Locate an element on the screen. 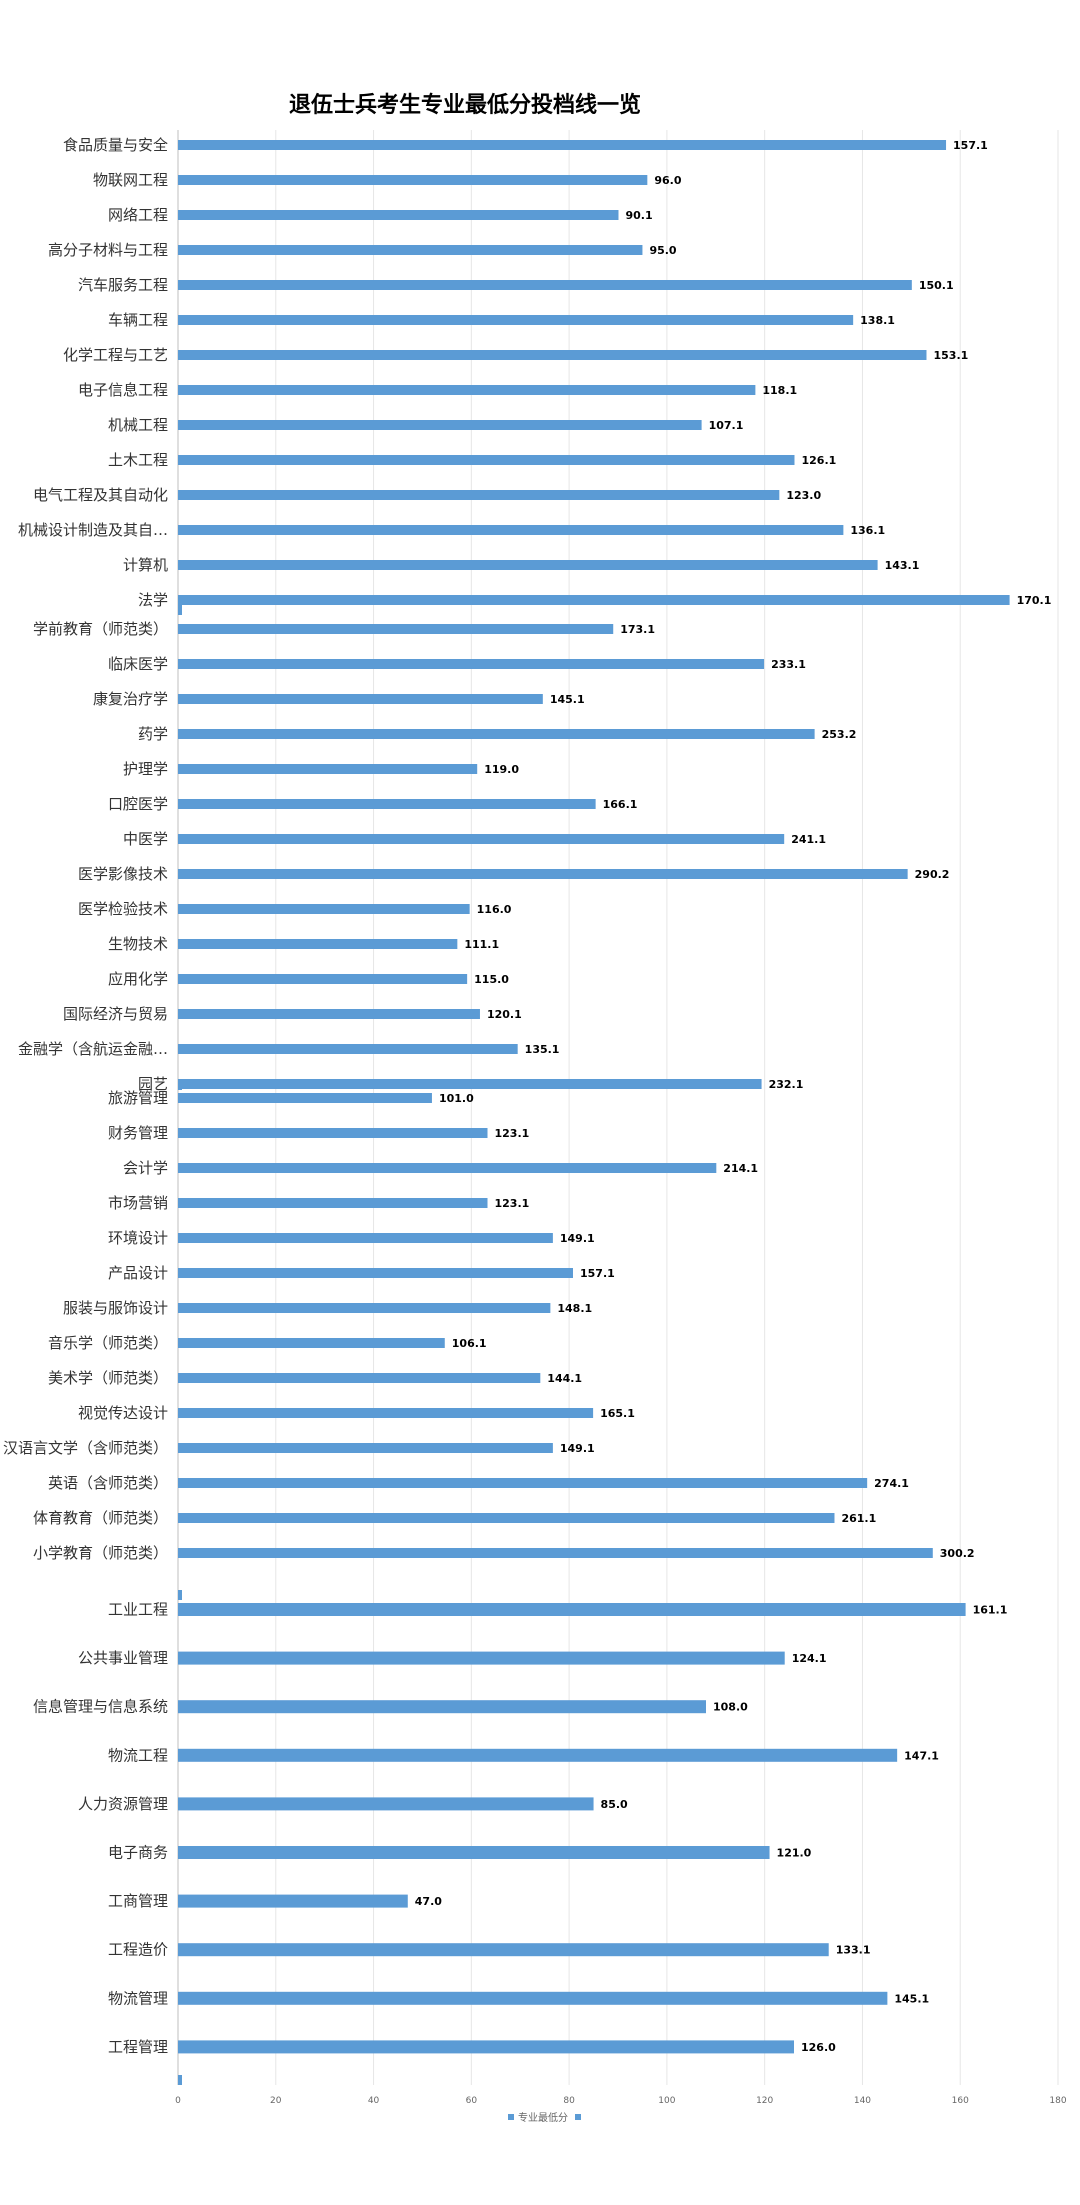  value-label: 143.1 is located at coordinates (902, 565).